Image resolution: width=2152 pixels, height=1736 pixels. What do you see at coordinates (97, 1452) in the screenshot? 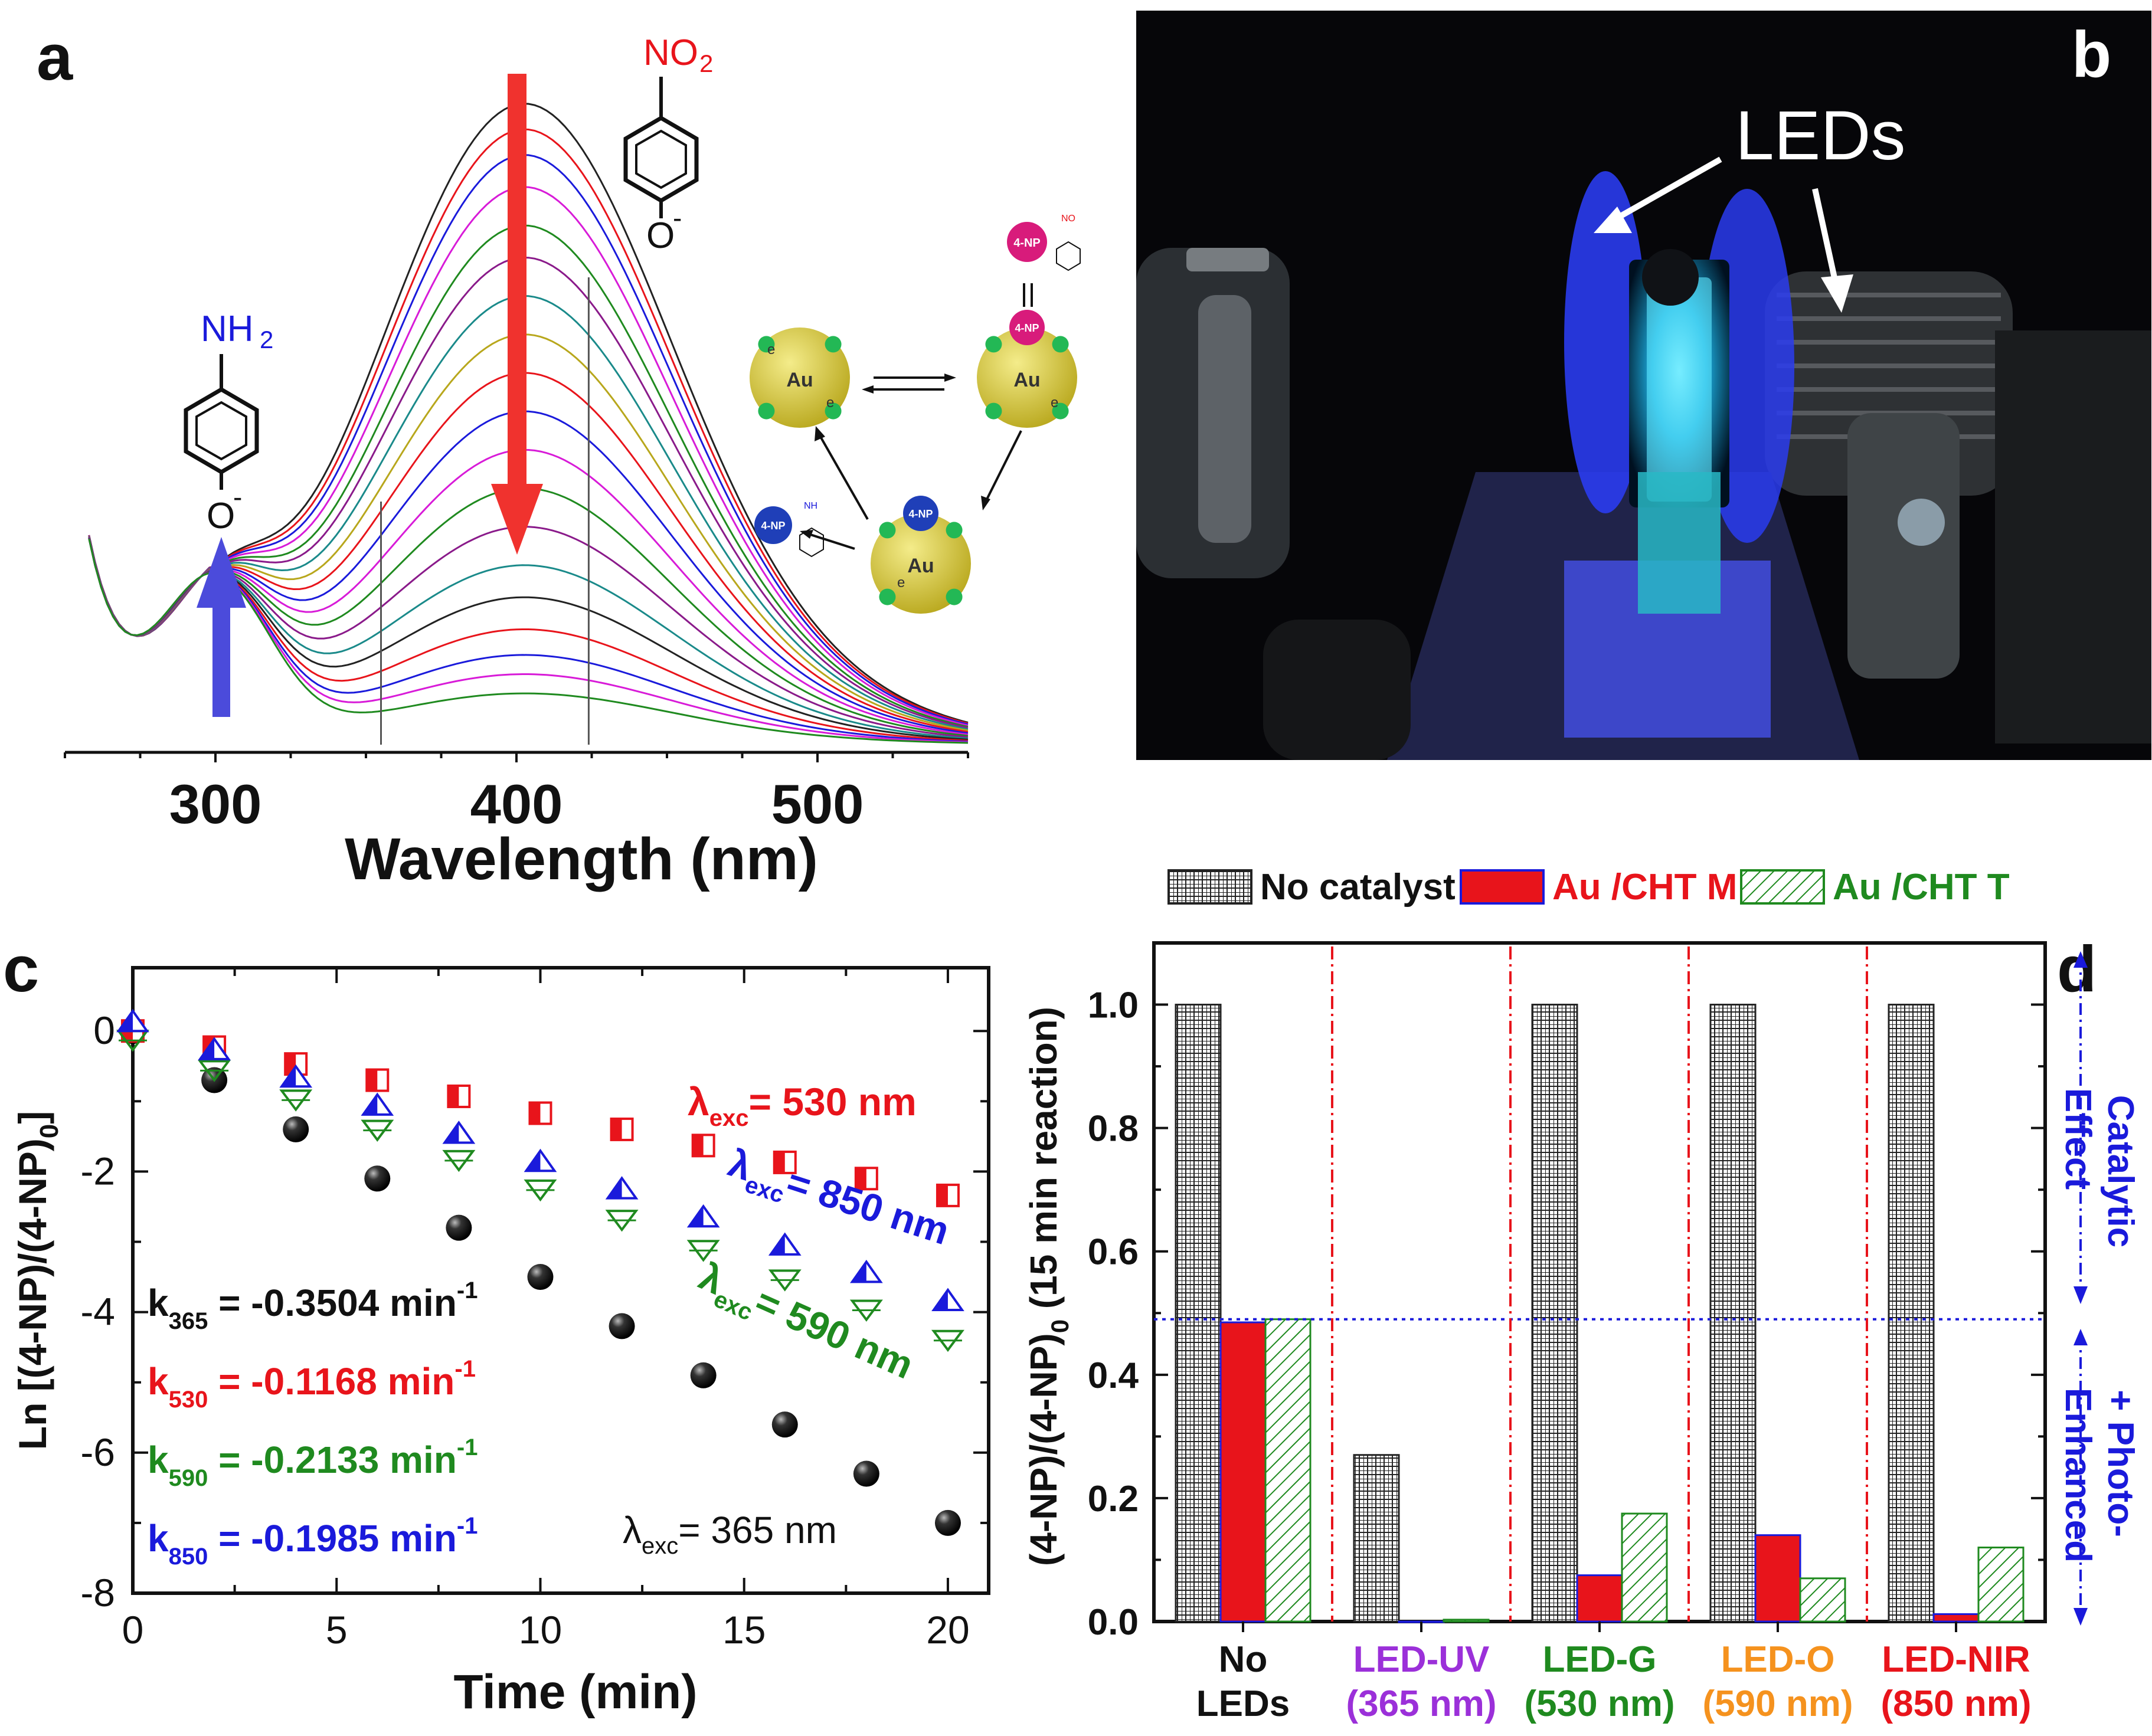
I see `y-tick-label: -6` at bounding box center [97, 1452].